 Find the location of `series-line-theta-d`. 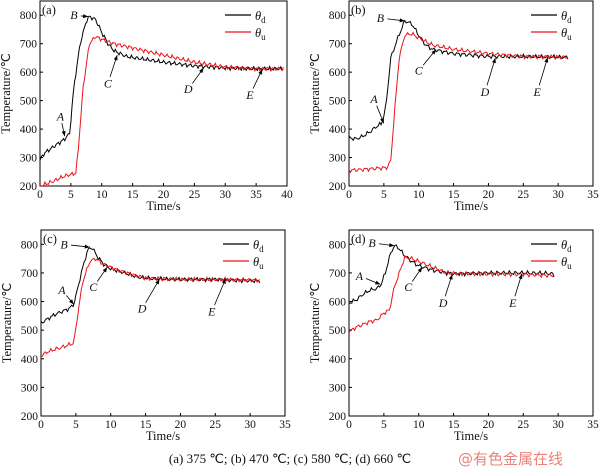

series-line-theta-d is located at coordinates (150, 285).